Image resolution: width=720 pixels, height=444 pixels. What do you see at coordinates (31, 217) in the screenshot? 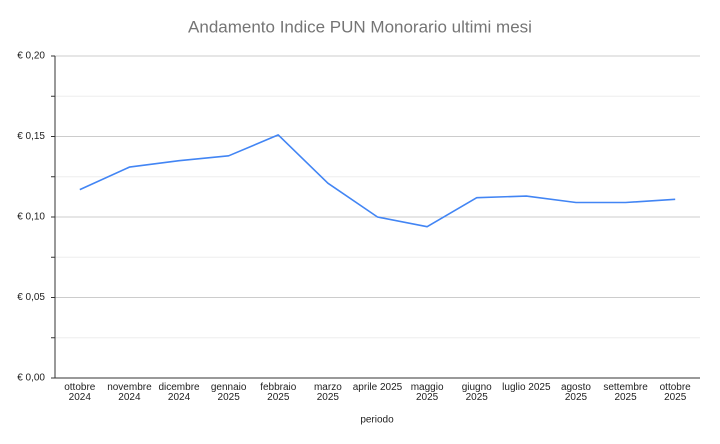
I see `y-tick-label: € 0,10` at bounding box center [31, 217].